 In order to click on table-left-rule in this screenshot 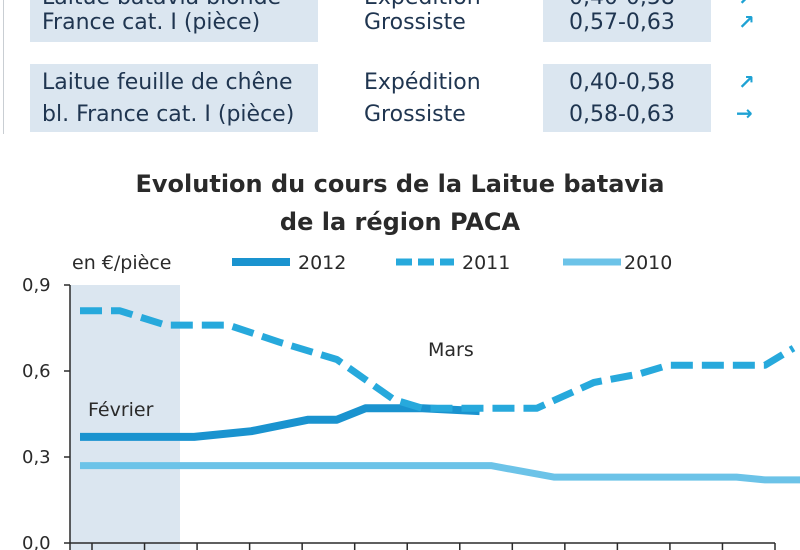, I will do `click(3, 67)`.